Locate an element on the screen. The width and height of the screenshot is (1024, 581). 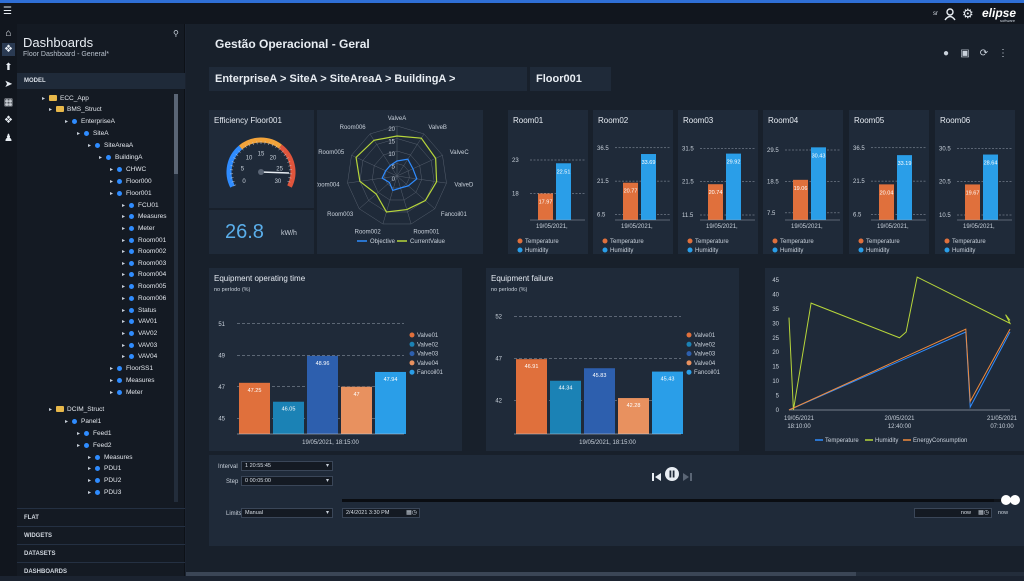
tree-item: ▸Room006 is located at coordinates (144, 299).